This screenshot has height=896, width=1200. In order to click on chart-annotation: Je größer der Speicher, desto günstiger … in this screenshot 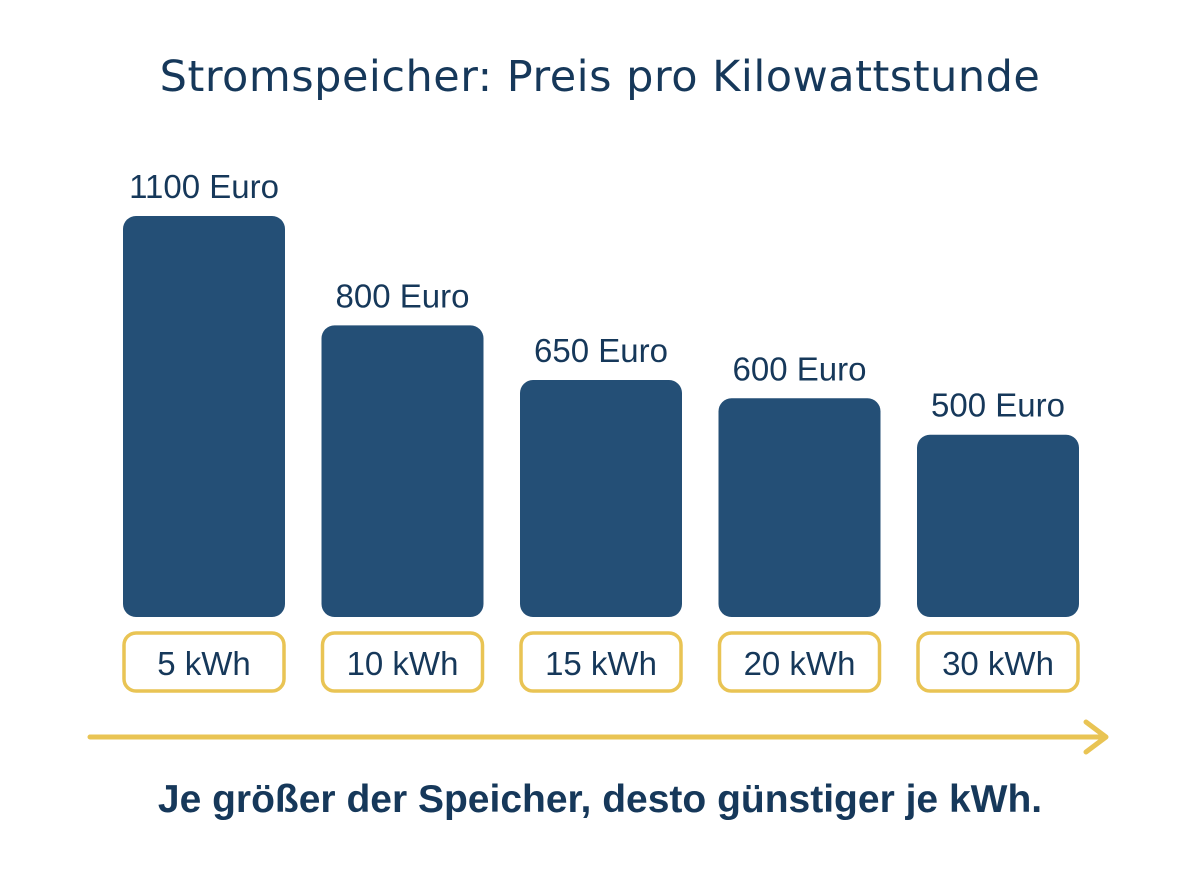, I will do `click(600, 799)`.